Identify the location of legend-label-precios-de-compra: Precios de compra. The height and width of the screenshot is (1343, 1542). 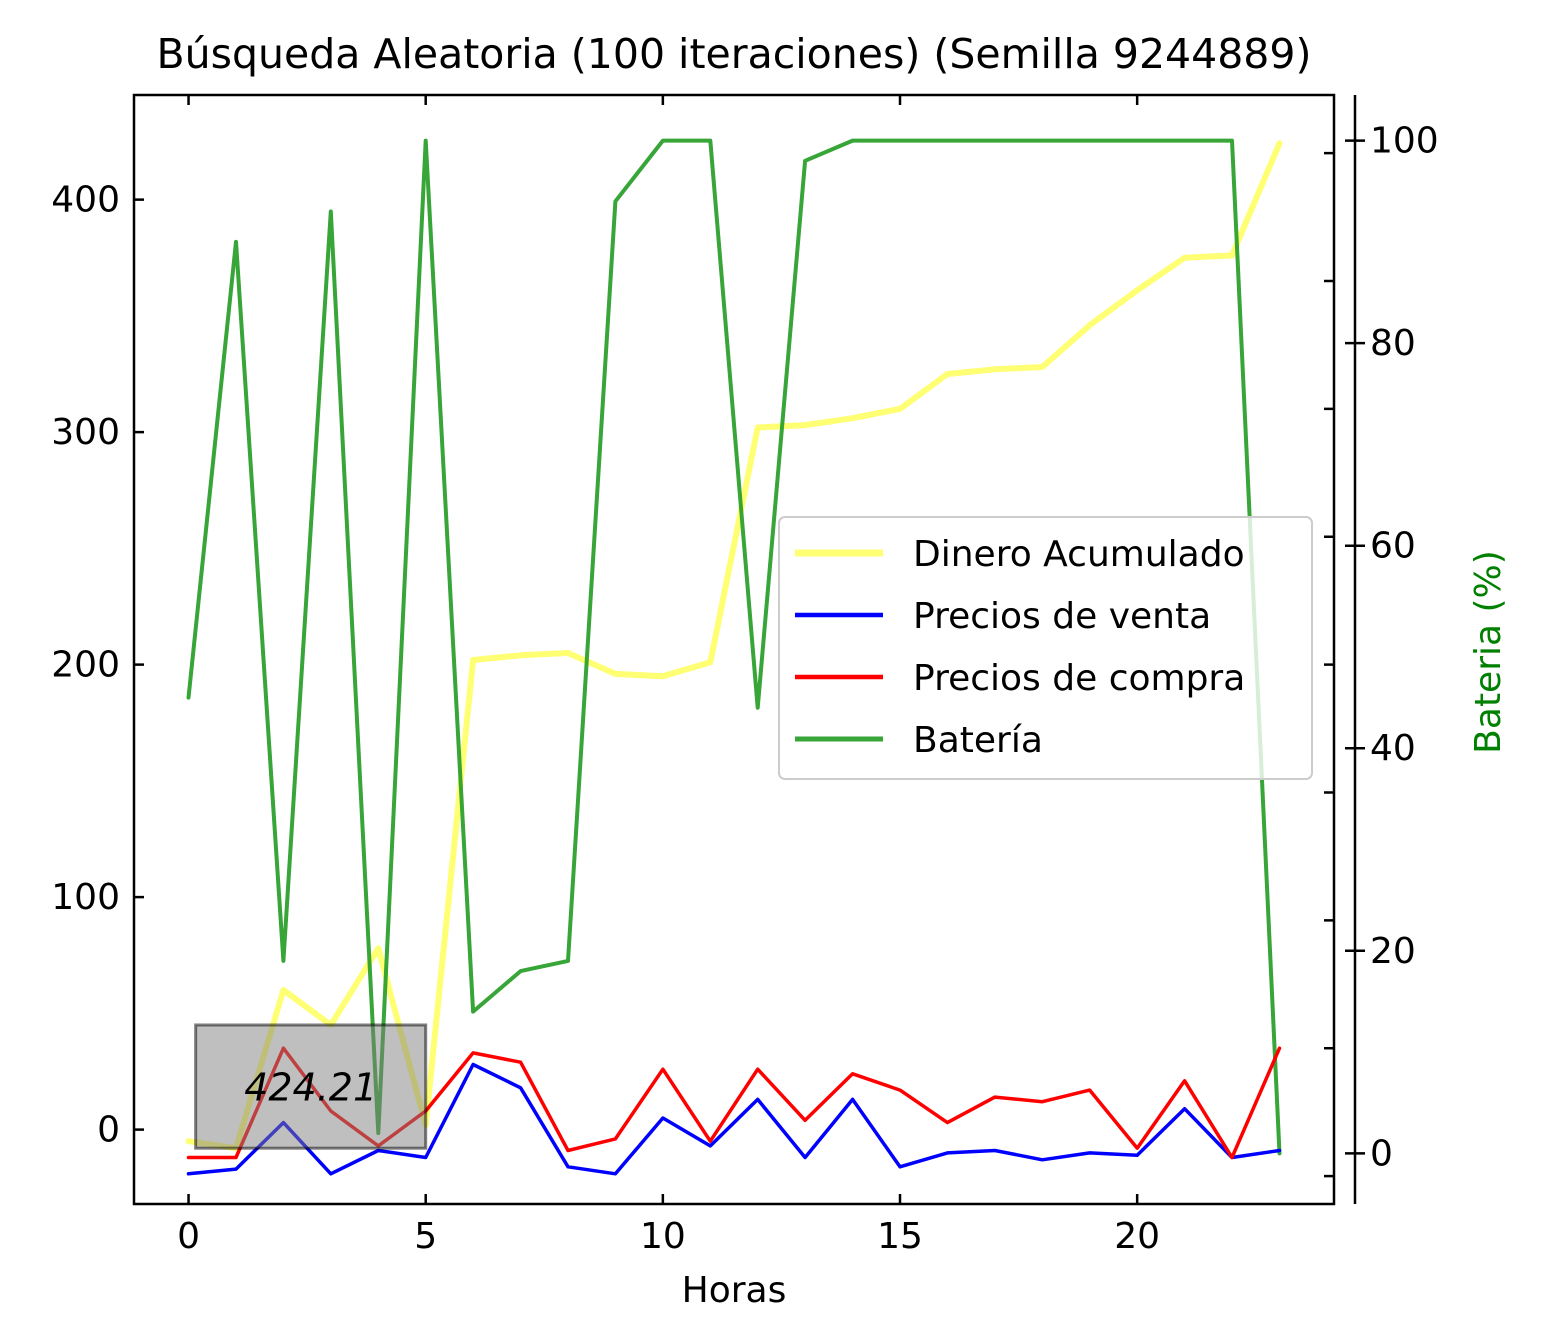
(1079, 678).